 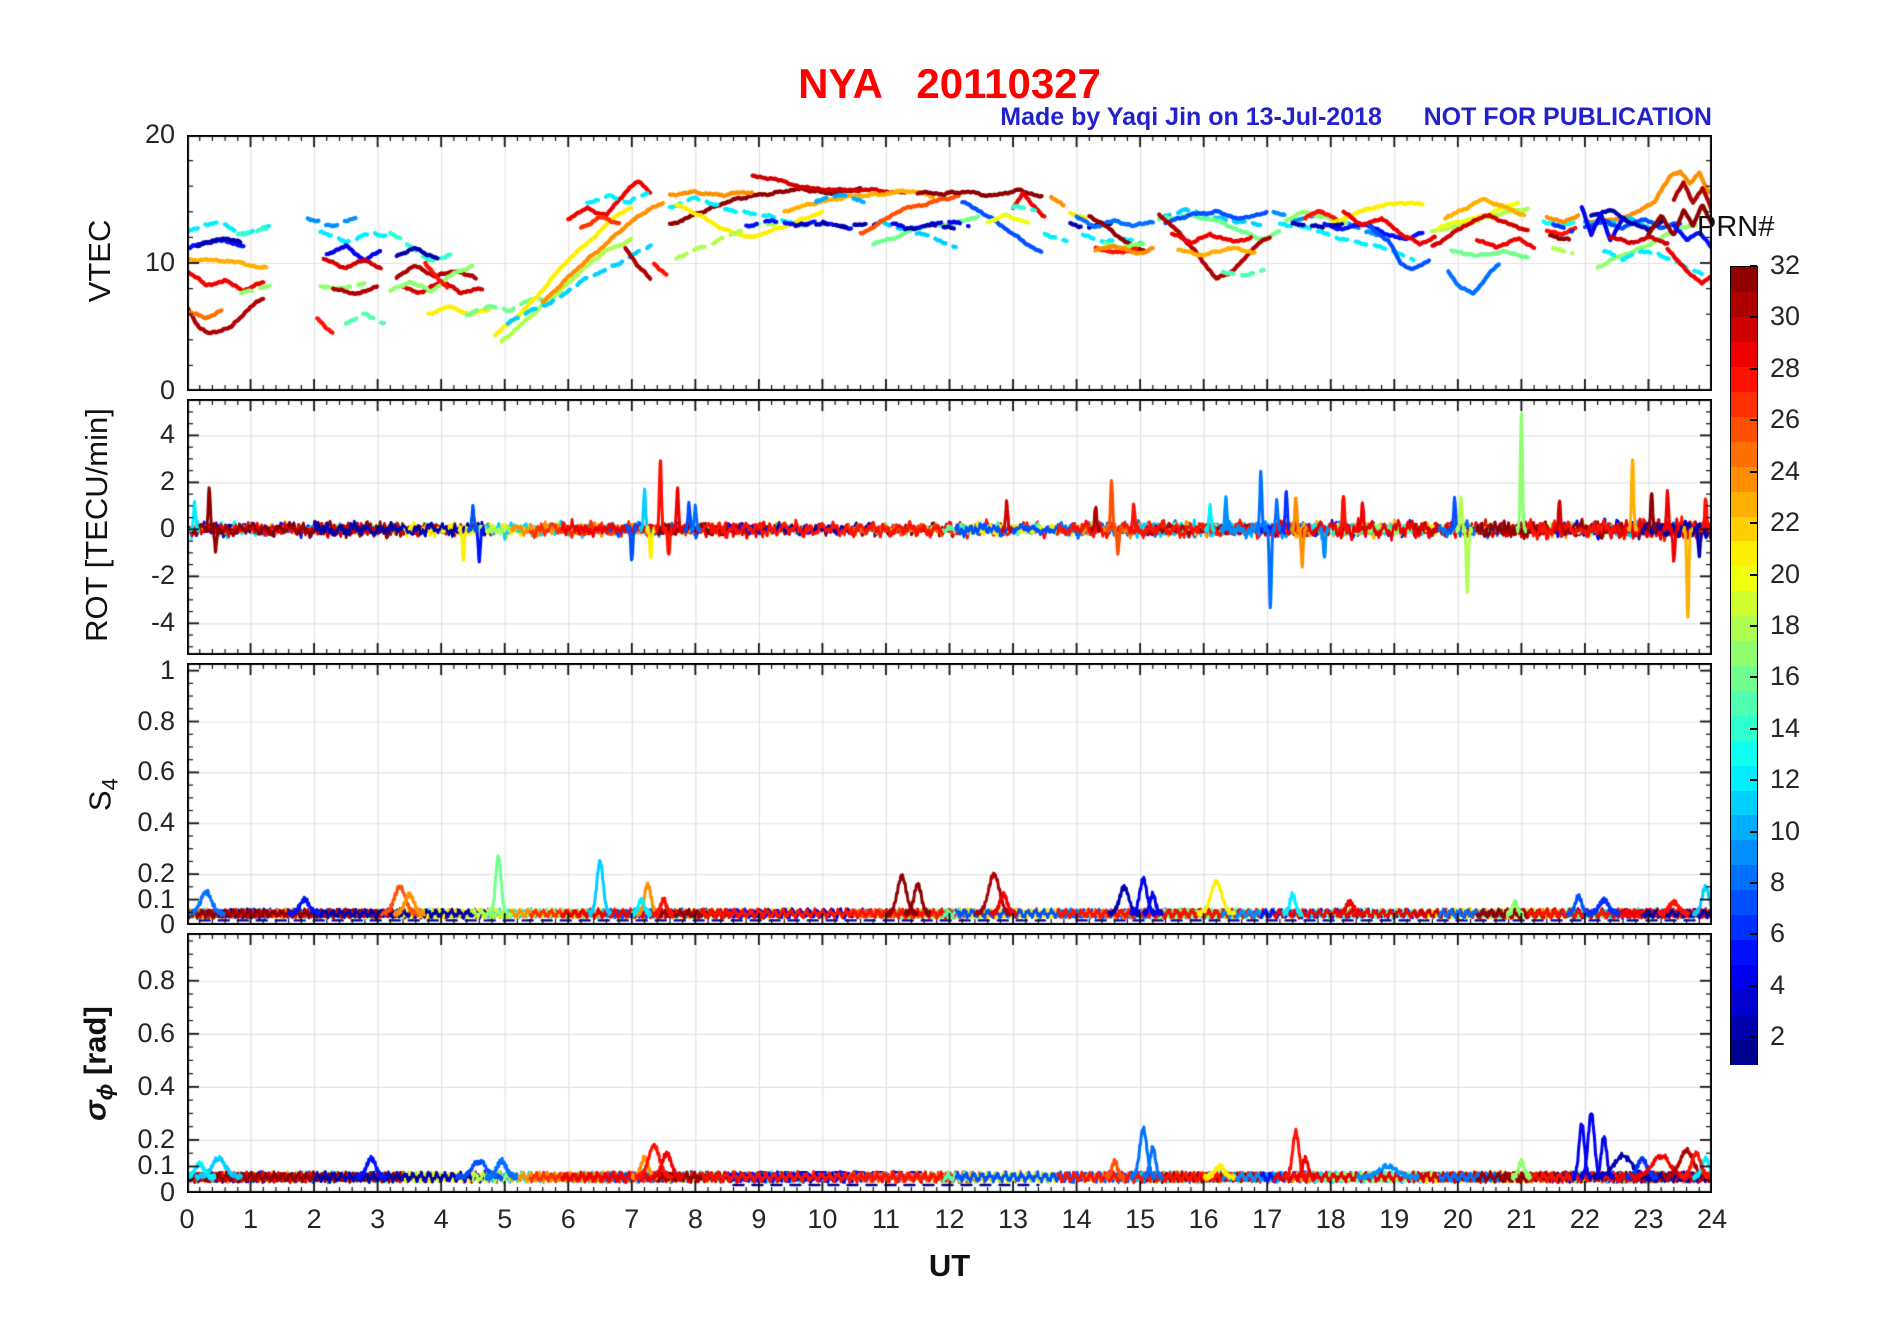 What do you see at coordinates (1785, 522) in the screenshot?
I see `colorbar-tick-label: 22` at bounding box center [1785, 522].